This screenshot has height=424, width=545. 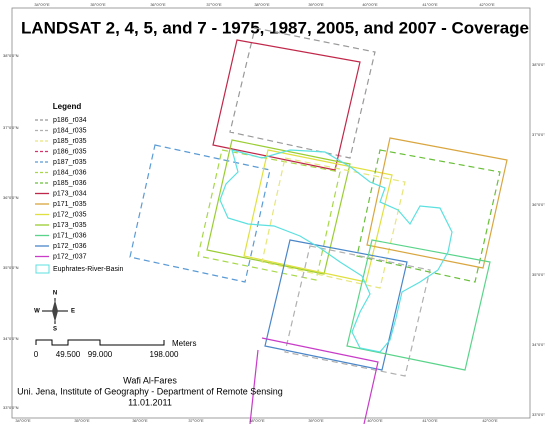 I want to click on legend-label: p171_r035, so click(x=70, y=204).